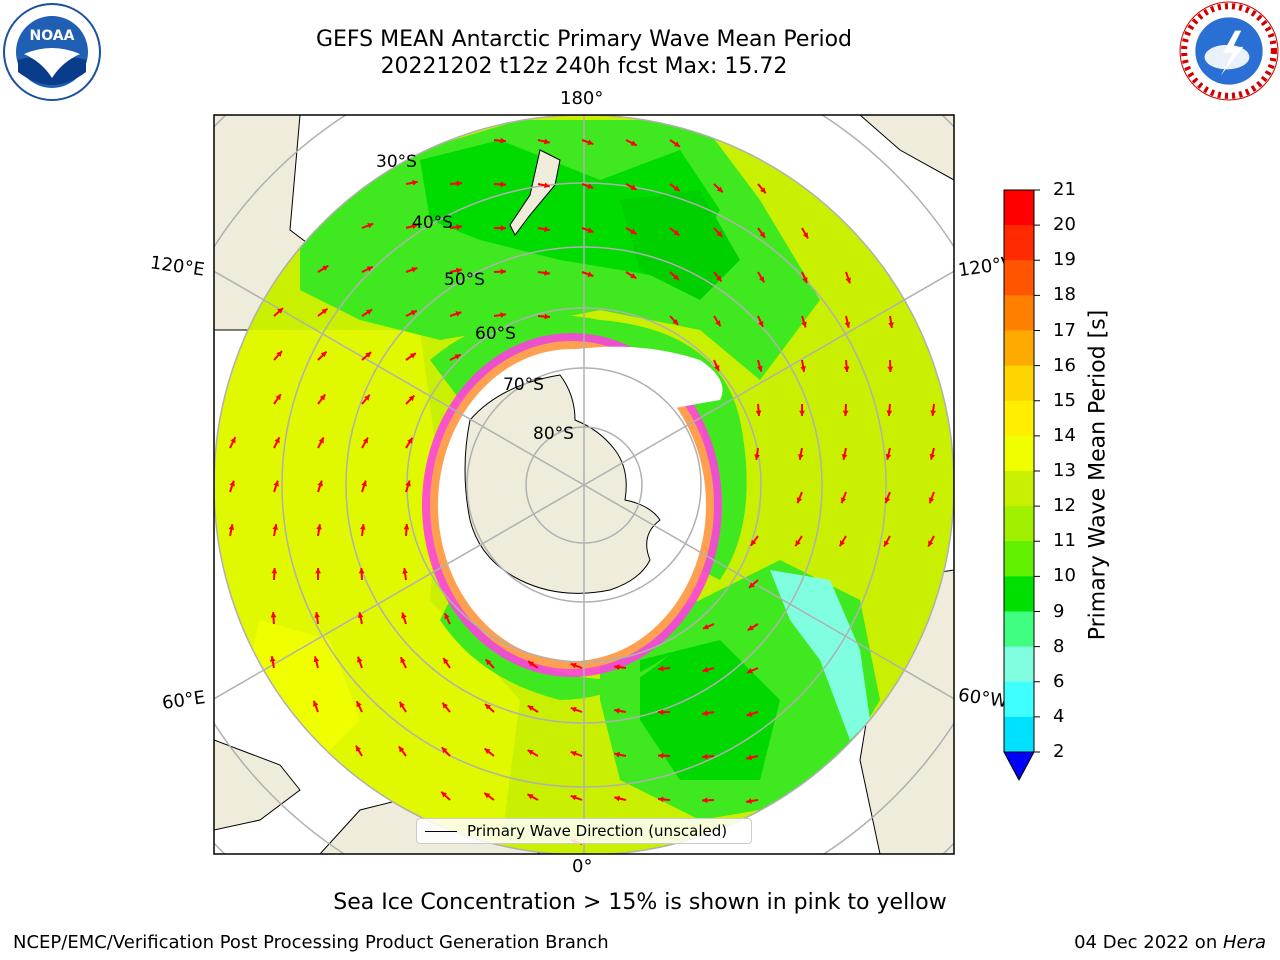 The width and height of the screenshot is (1280, 960). I want to click on legend-line-icon, so click(441, 831).